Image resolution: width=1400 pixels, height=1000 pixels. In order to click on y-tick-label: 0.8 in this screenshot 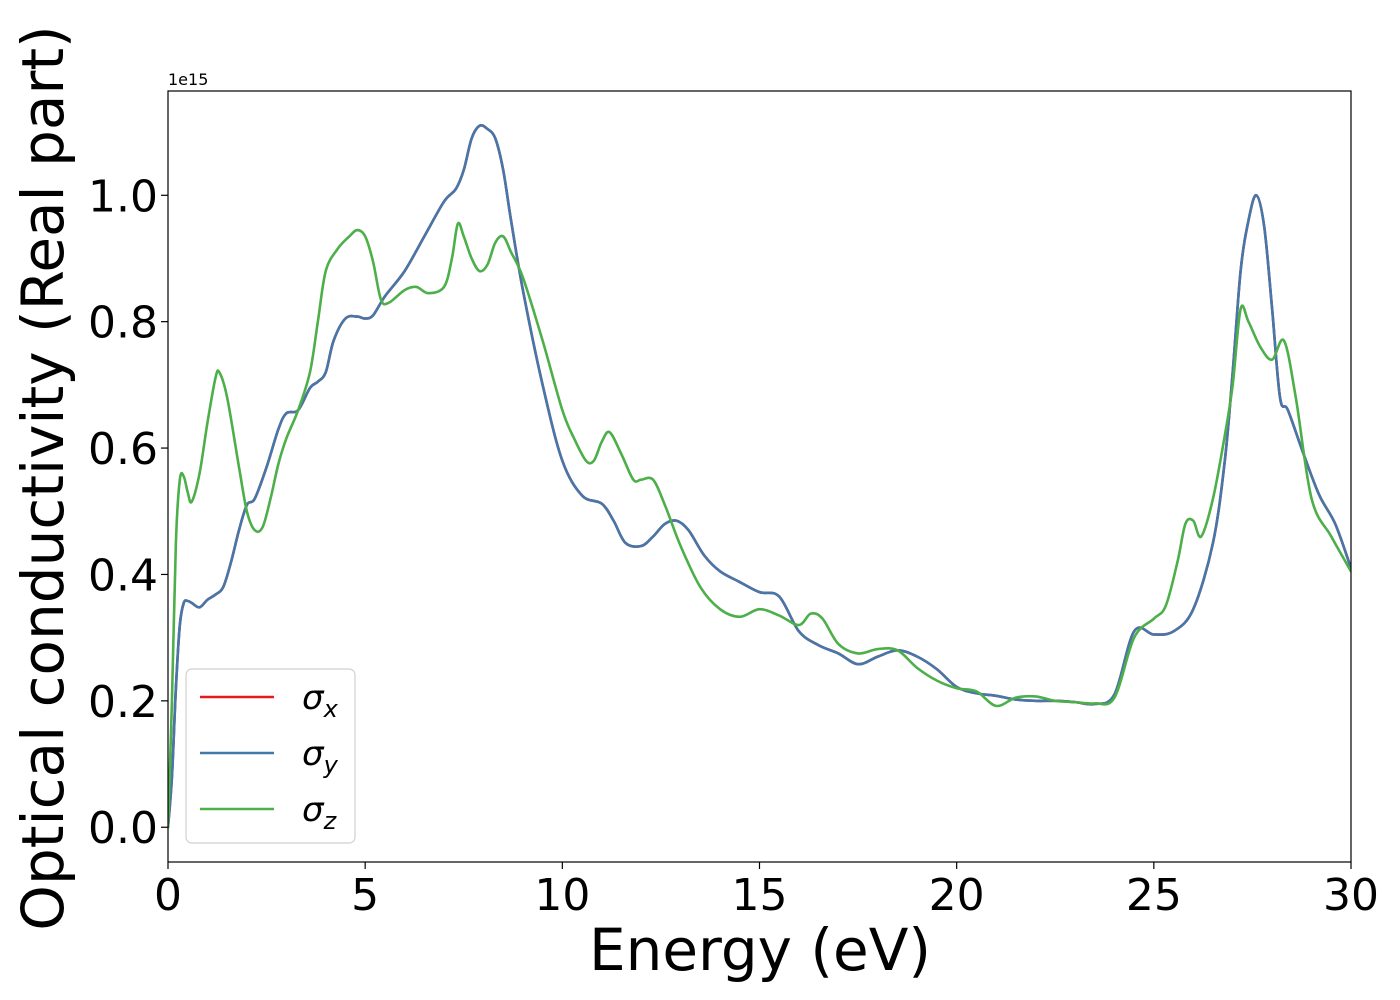, I will do `click(123, 323)`.